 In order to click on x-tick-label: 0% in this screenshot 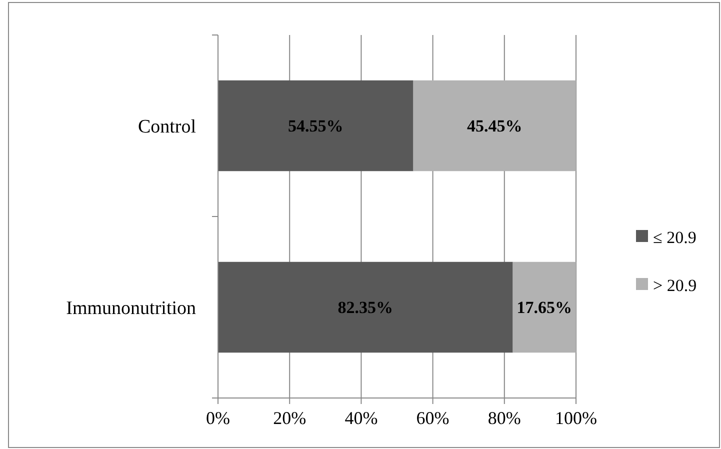, I will do `click(218, 418)`.